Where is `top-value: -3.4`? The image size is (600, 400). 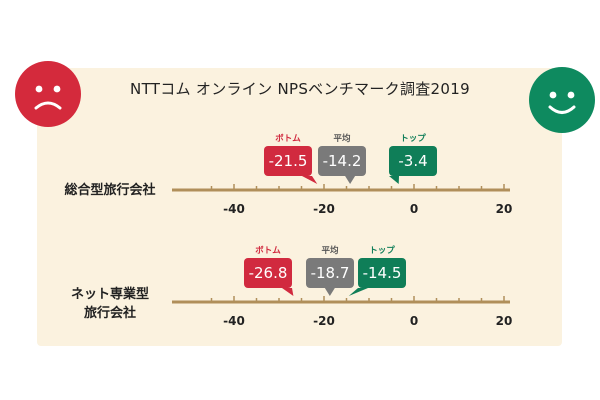 top-value: -3.4 is located at coordinates (413, 161).